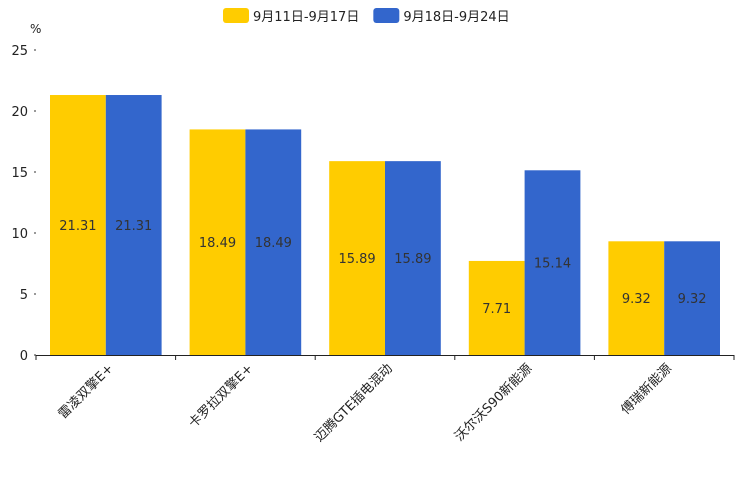 Image resolution: width=744 pixels, height=496 pixels. Describe the element at coordinates (19, 112) in the screenshot. I see `y-tick-label: 20` at that location.